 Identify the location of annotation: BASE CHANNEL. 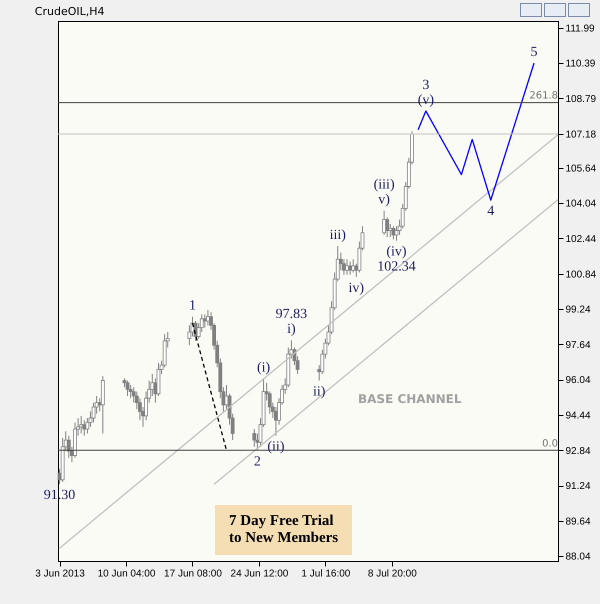
(410, 399).